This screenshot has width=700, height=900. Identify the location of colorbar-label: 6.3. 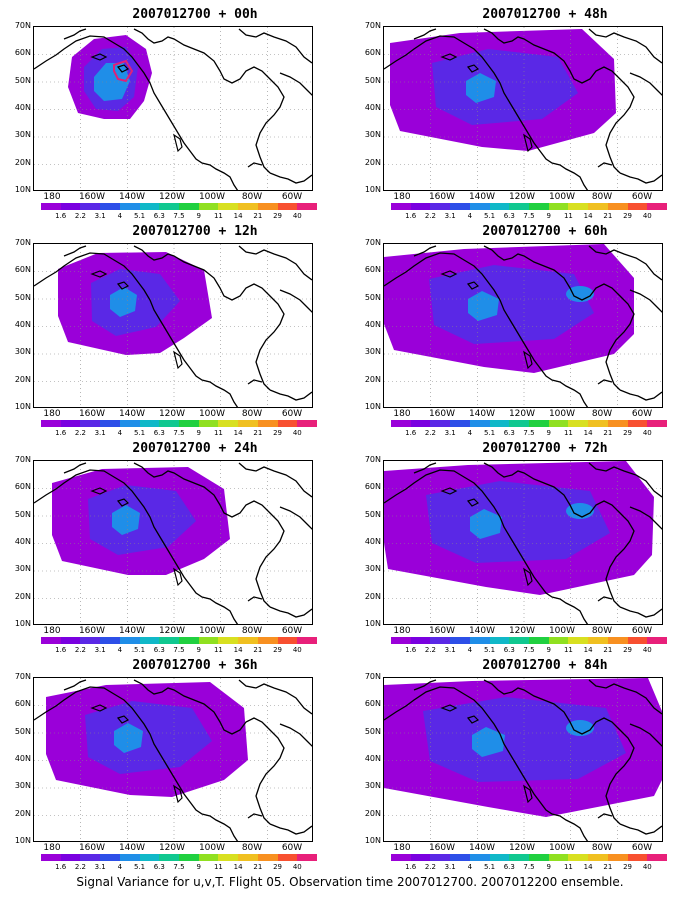
(509, 867).